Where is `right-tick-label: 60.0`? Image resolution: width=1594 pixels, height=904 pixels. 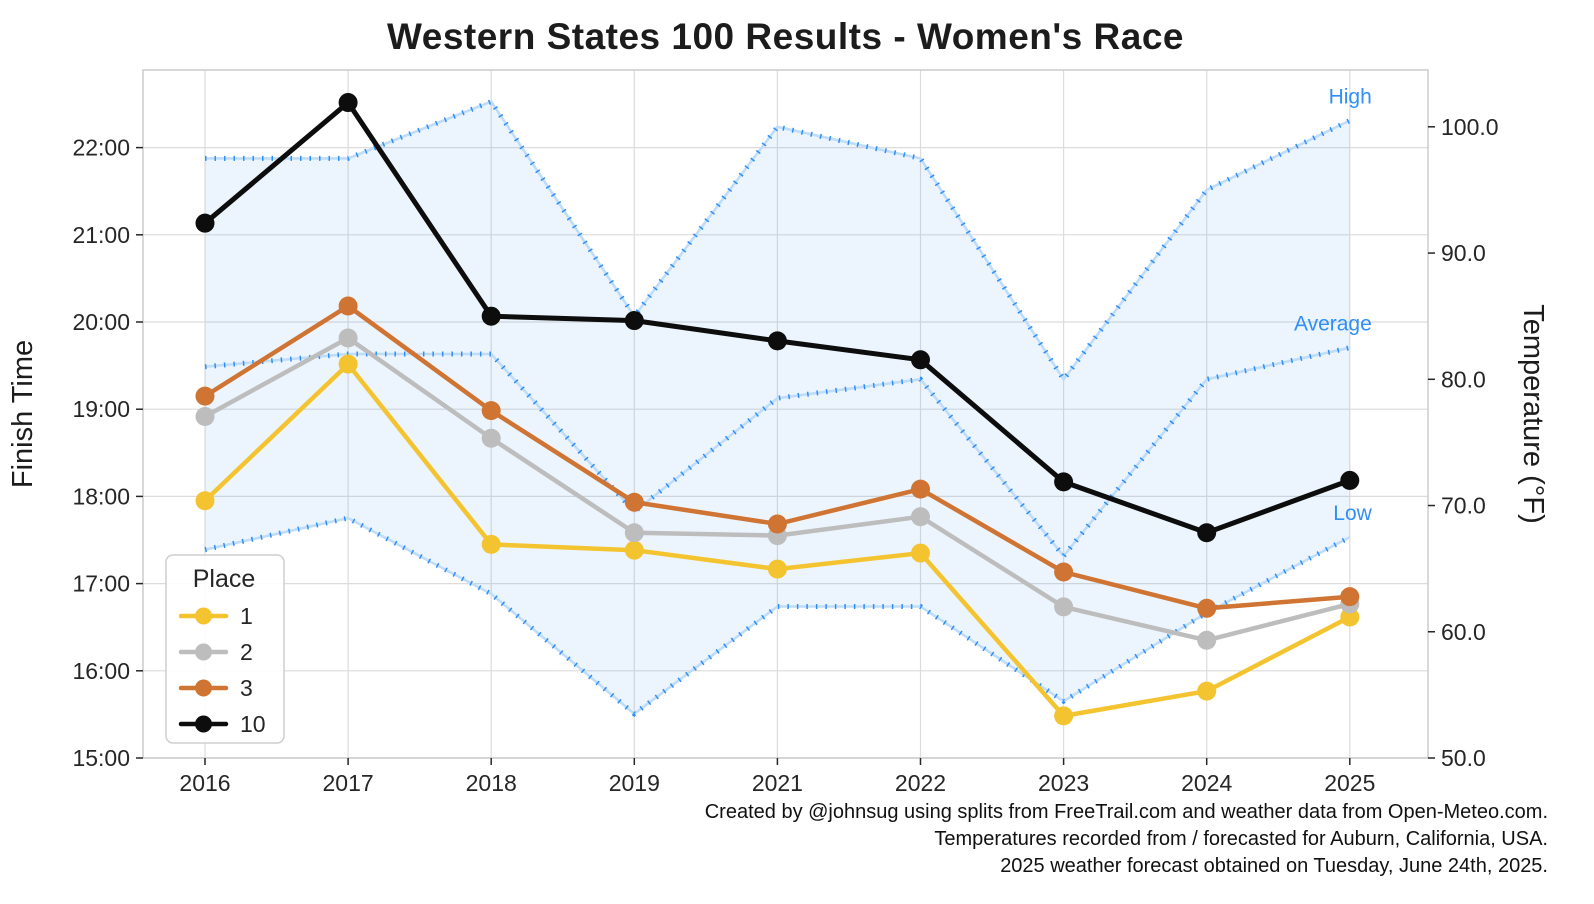 right-tick-label: 60.0 is located at coordinates (1463, 632).